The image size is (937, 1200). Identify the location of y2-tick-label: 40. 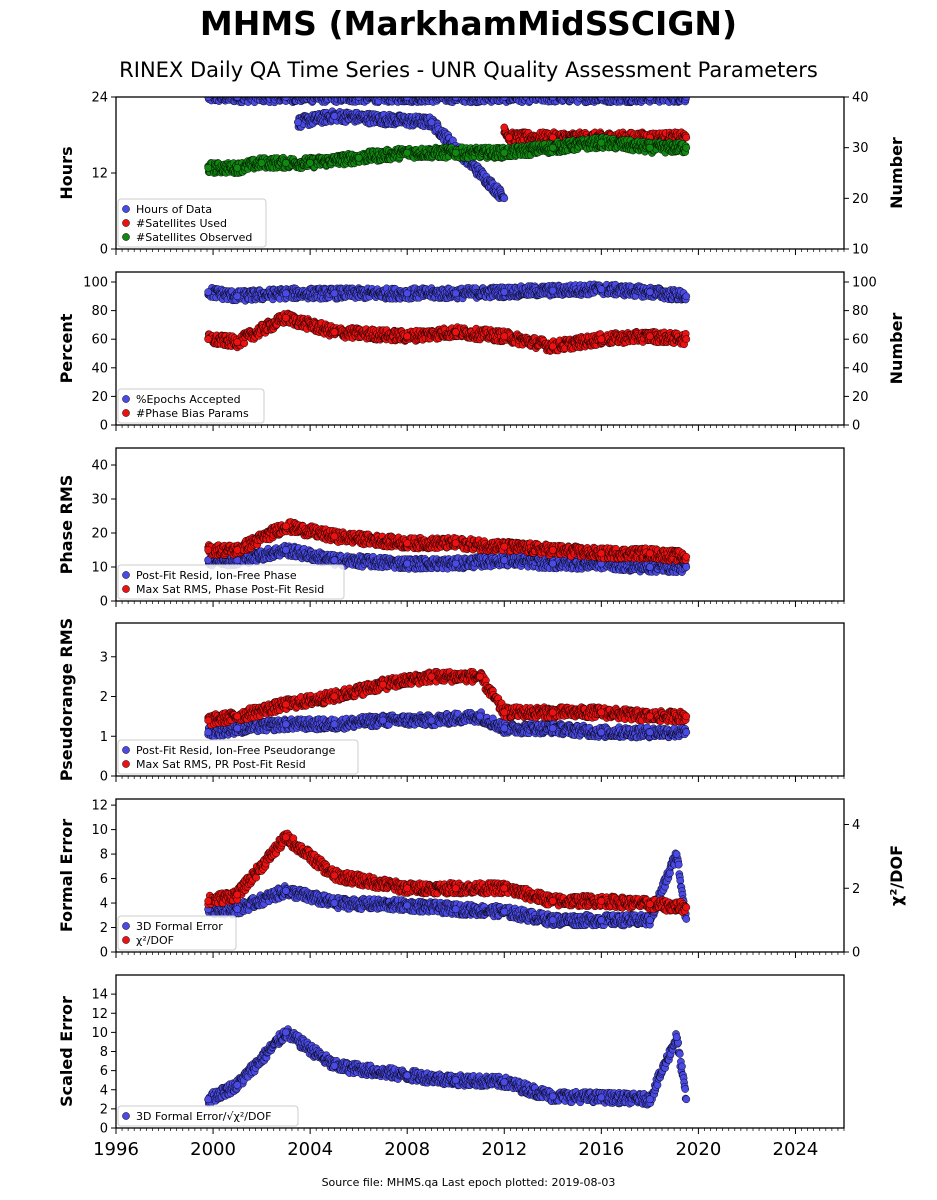
(860, 368).